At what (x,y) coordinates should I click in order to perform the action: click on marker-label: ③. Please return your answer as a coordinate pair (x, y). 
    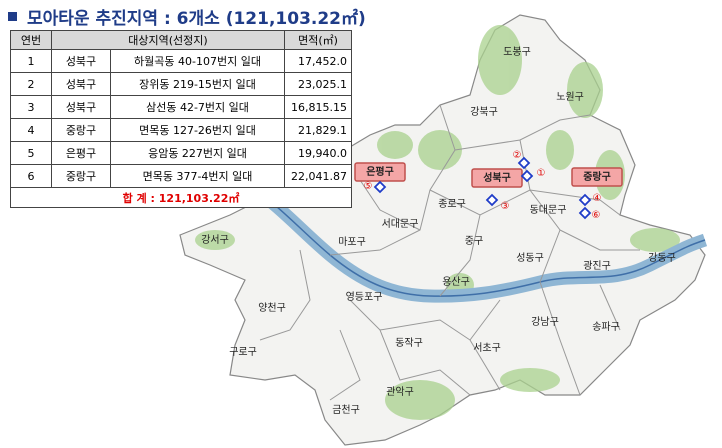
    Looking at the image, I should click on (505, 206).